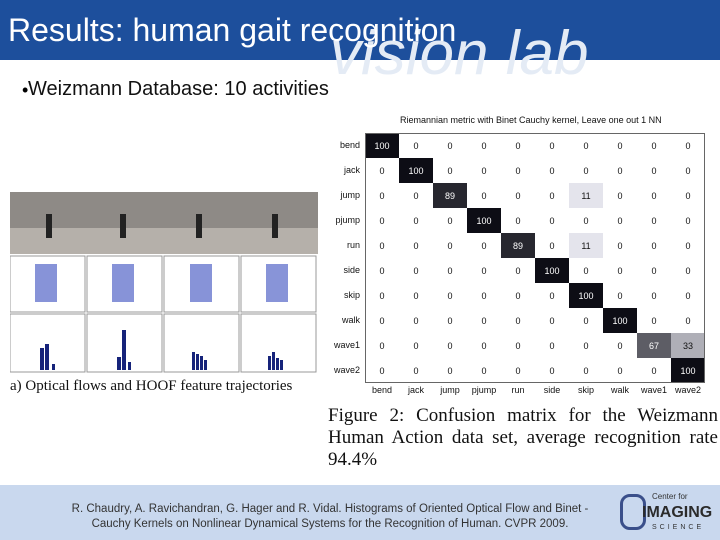  I want to click on bullet-text: Weizmann Database: 10 activities, so click(178, 89).